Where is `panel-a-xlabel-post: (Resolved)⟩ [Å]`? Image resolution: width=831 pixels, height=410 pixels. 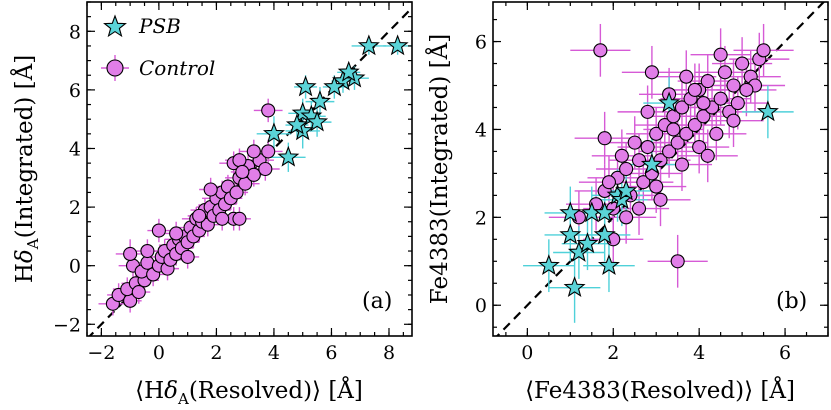 panel-a-xlabel-post: (Resolved)⟩ [Å] is located at coordinates (276, 390).